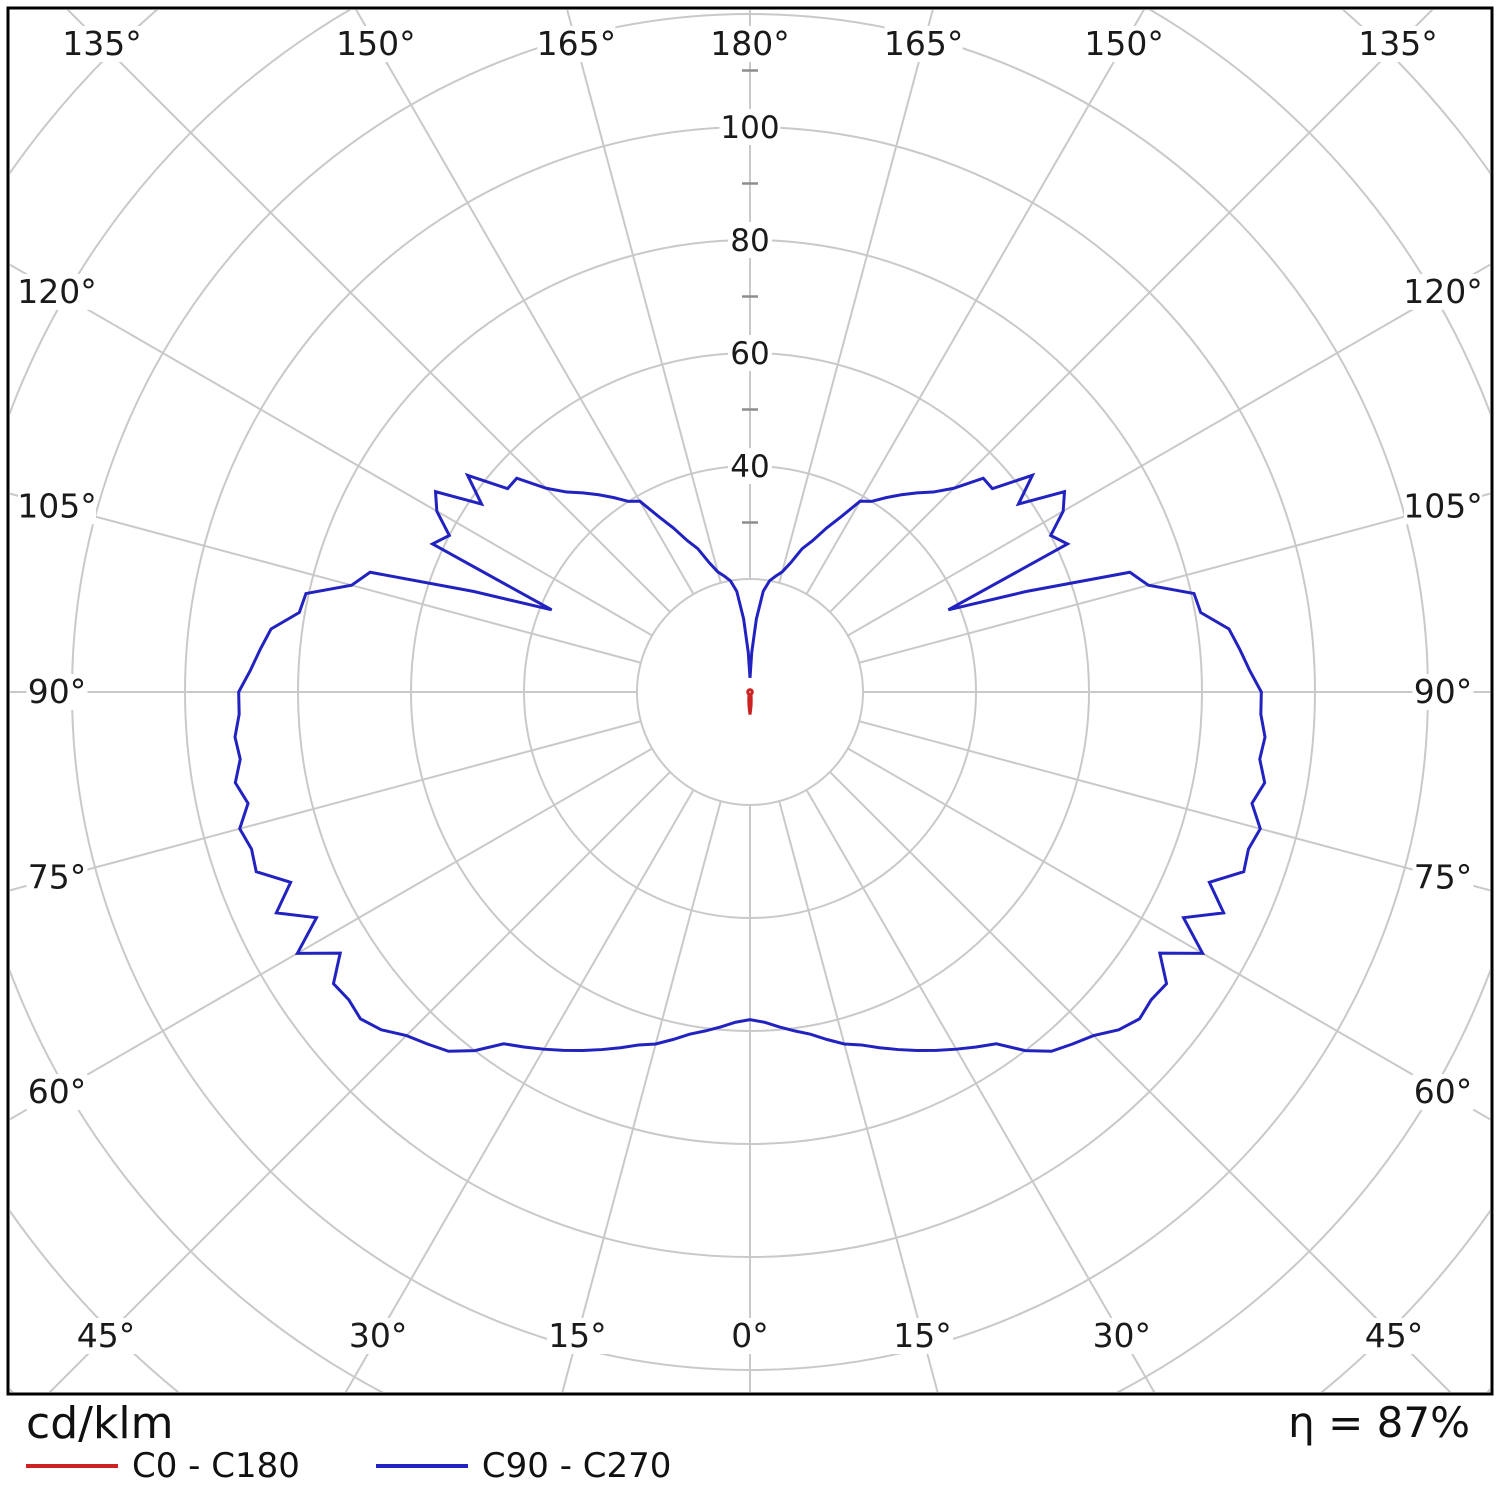 This screenshot has width=1500, height=1500. I want to click on legend: C0 - C180 C90 - C270, so click(348, 1466).